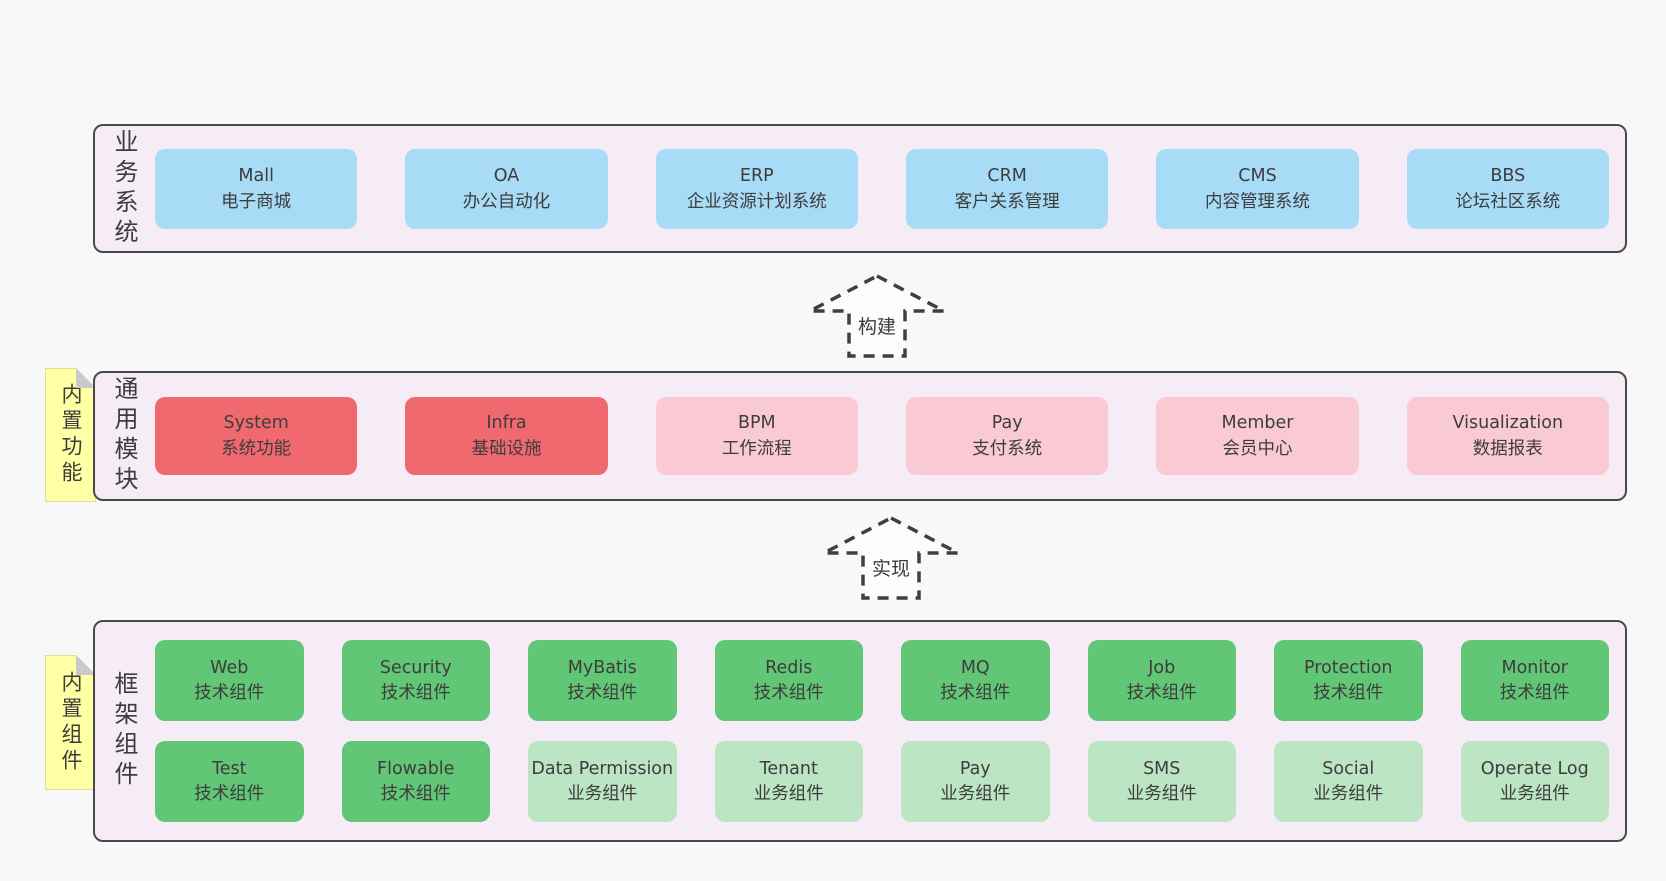  Describe the element at coordinates (1508, 423) in the screenshot. I see `box-title: Visualization` at that location.